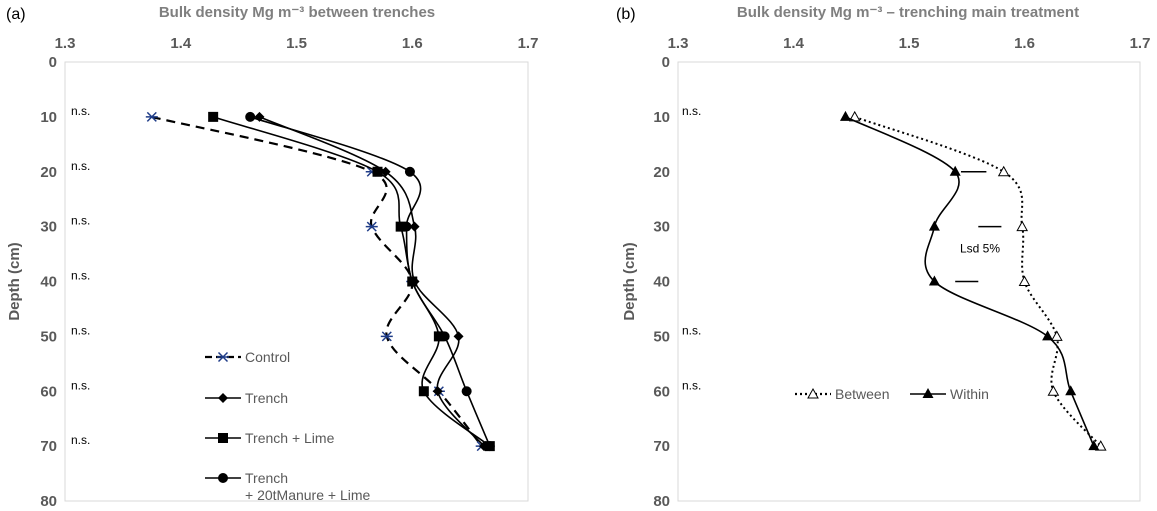 The image size is (1157, 511). Describe the element at coordinates (626, 14) in the screenshot. I see `panel-label: (b)` at that location.